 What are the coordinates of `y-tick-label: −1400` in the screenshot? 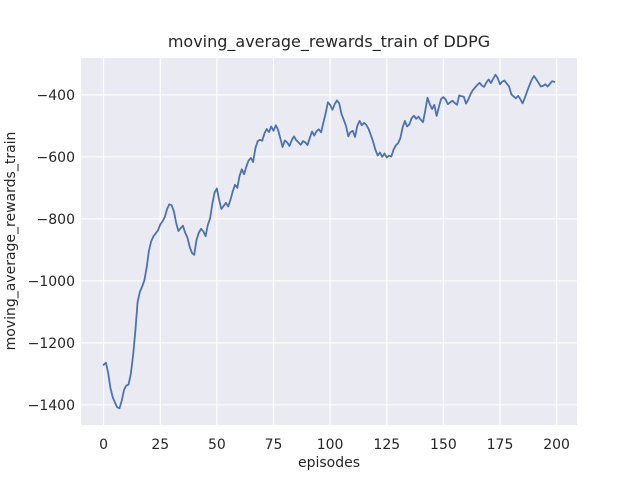 It's located at (51, 406).